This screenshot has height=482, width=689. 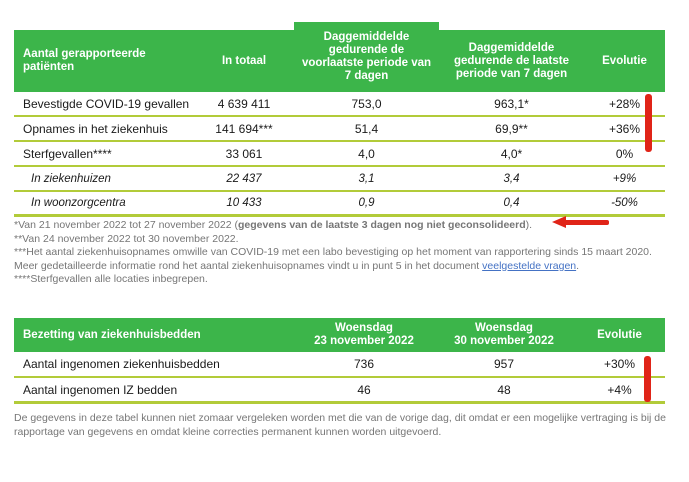 What do you see at coordinates (364, 364) in the screenshot?
I see `date1-value: 736` at bounding box center [364, 364].